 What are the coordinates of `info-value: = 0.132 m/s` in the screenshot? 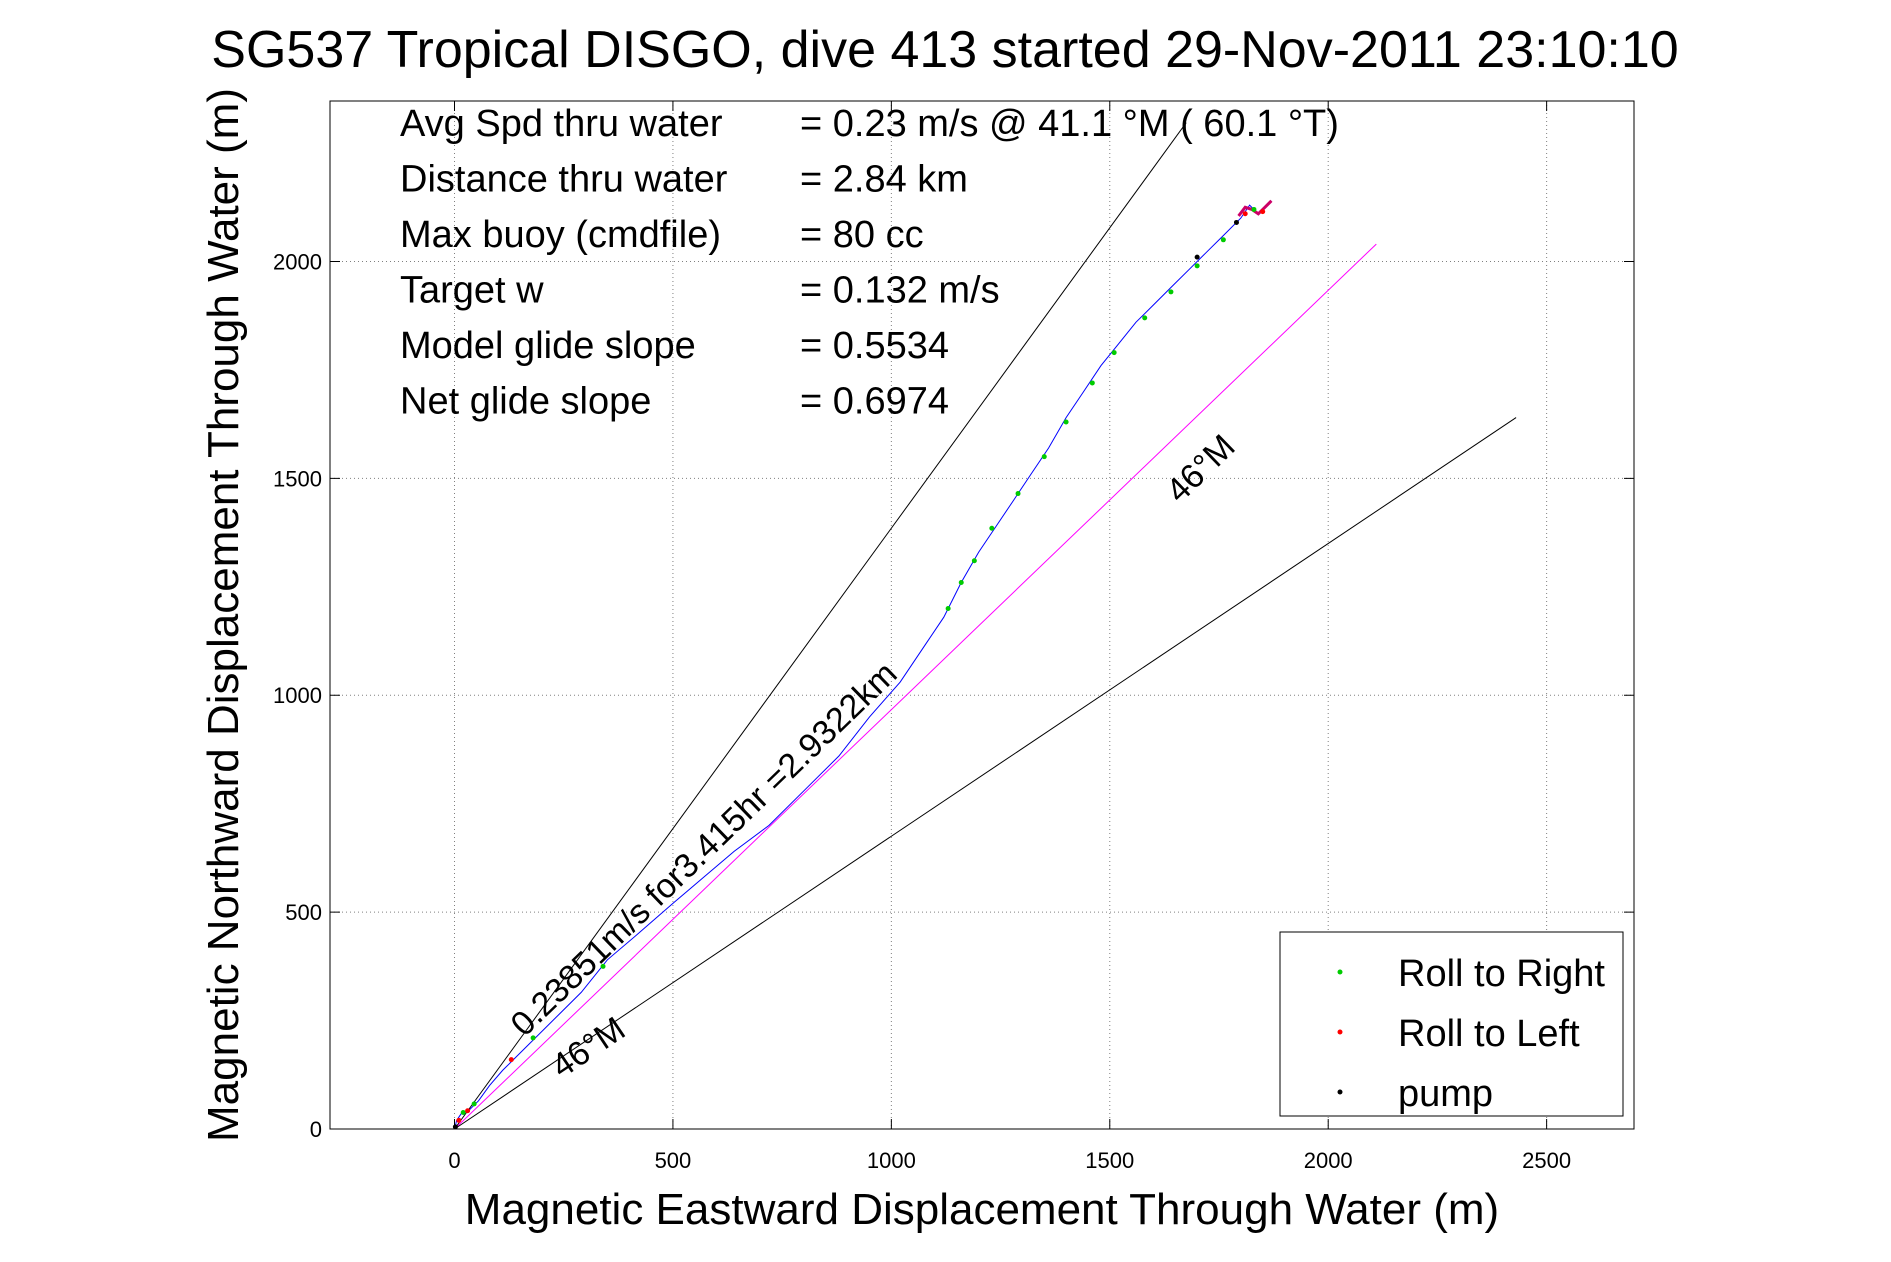 It's located at (900, 291).